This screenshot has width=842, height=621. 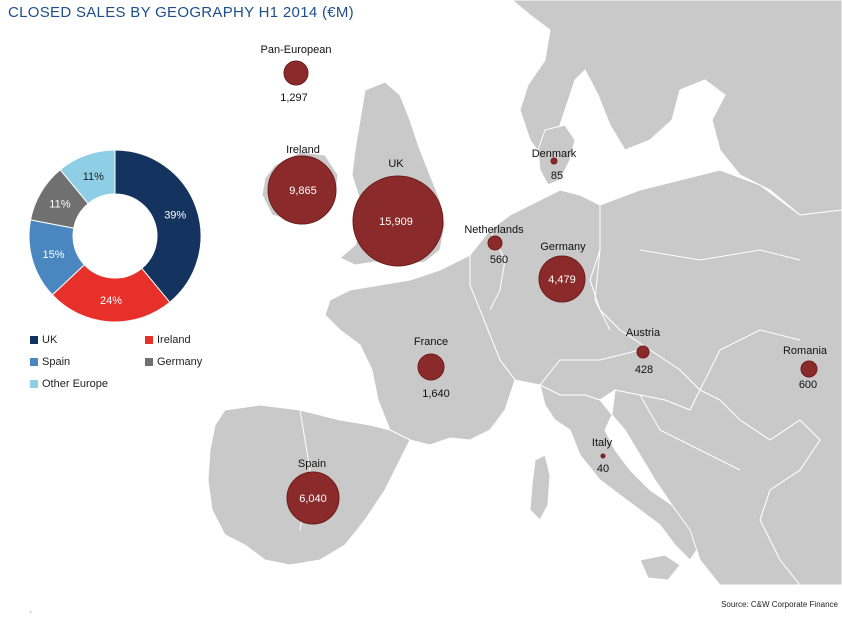 I want to click on legend-label: Germany, so click(x=180, y=362).